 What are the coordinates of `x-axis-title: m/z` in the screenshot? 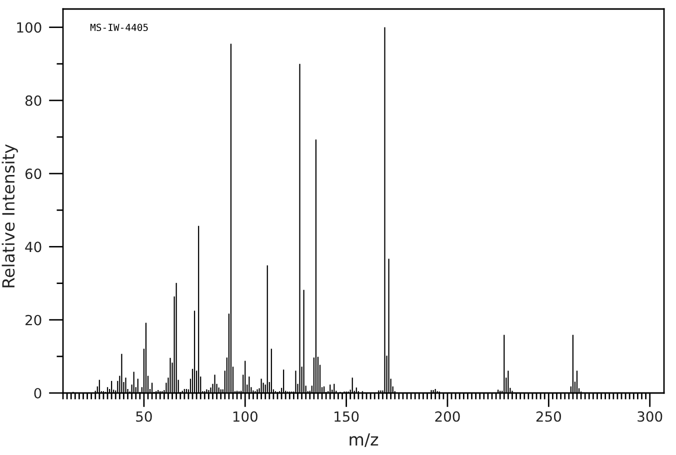 It's located at (364, 440).